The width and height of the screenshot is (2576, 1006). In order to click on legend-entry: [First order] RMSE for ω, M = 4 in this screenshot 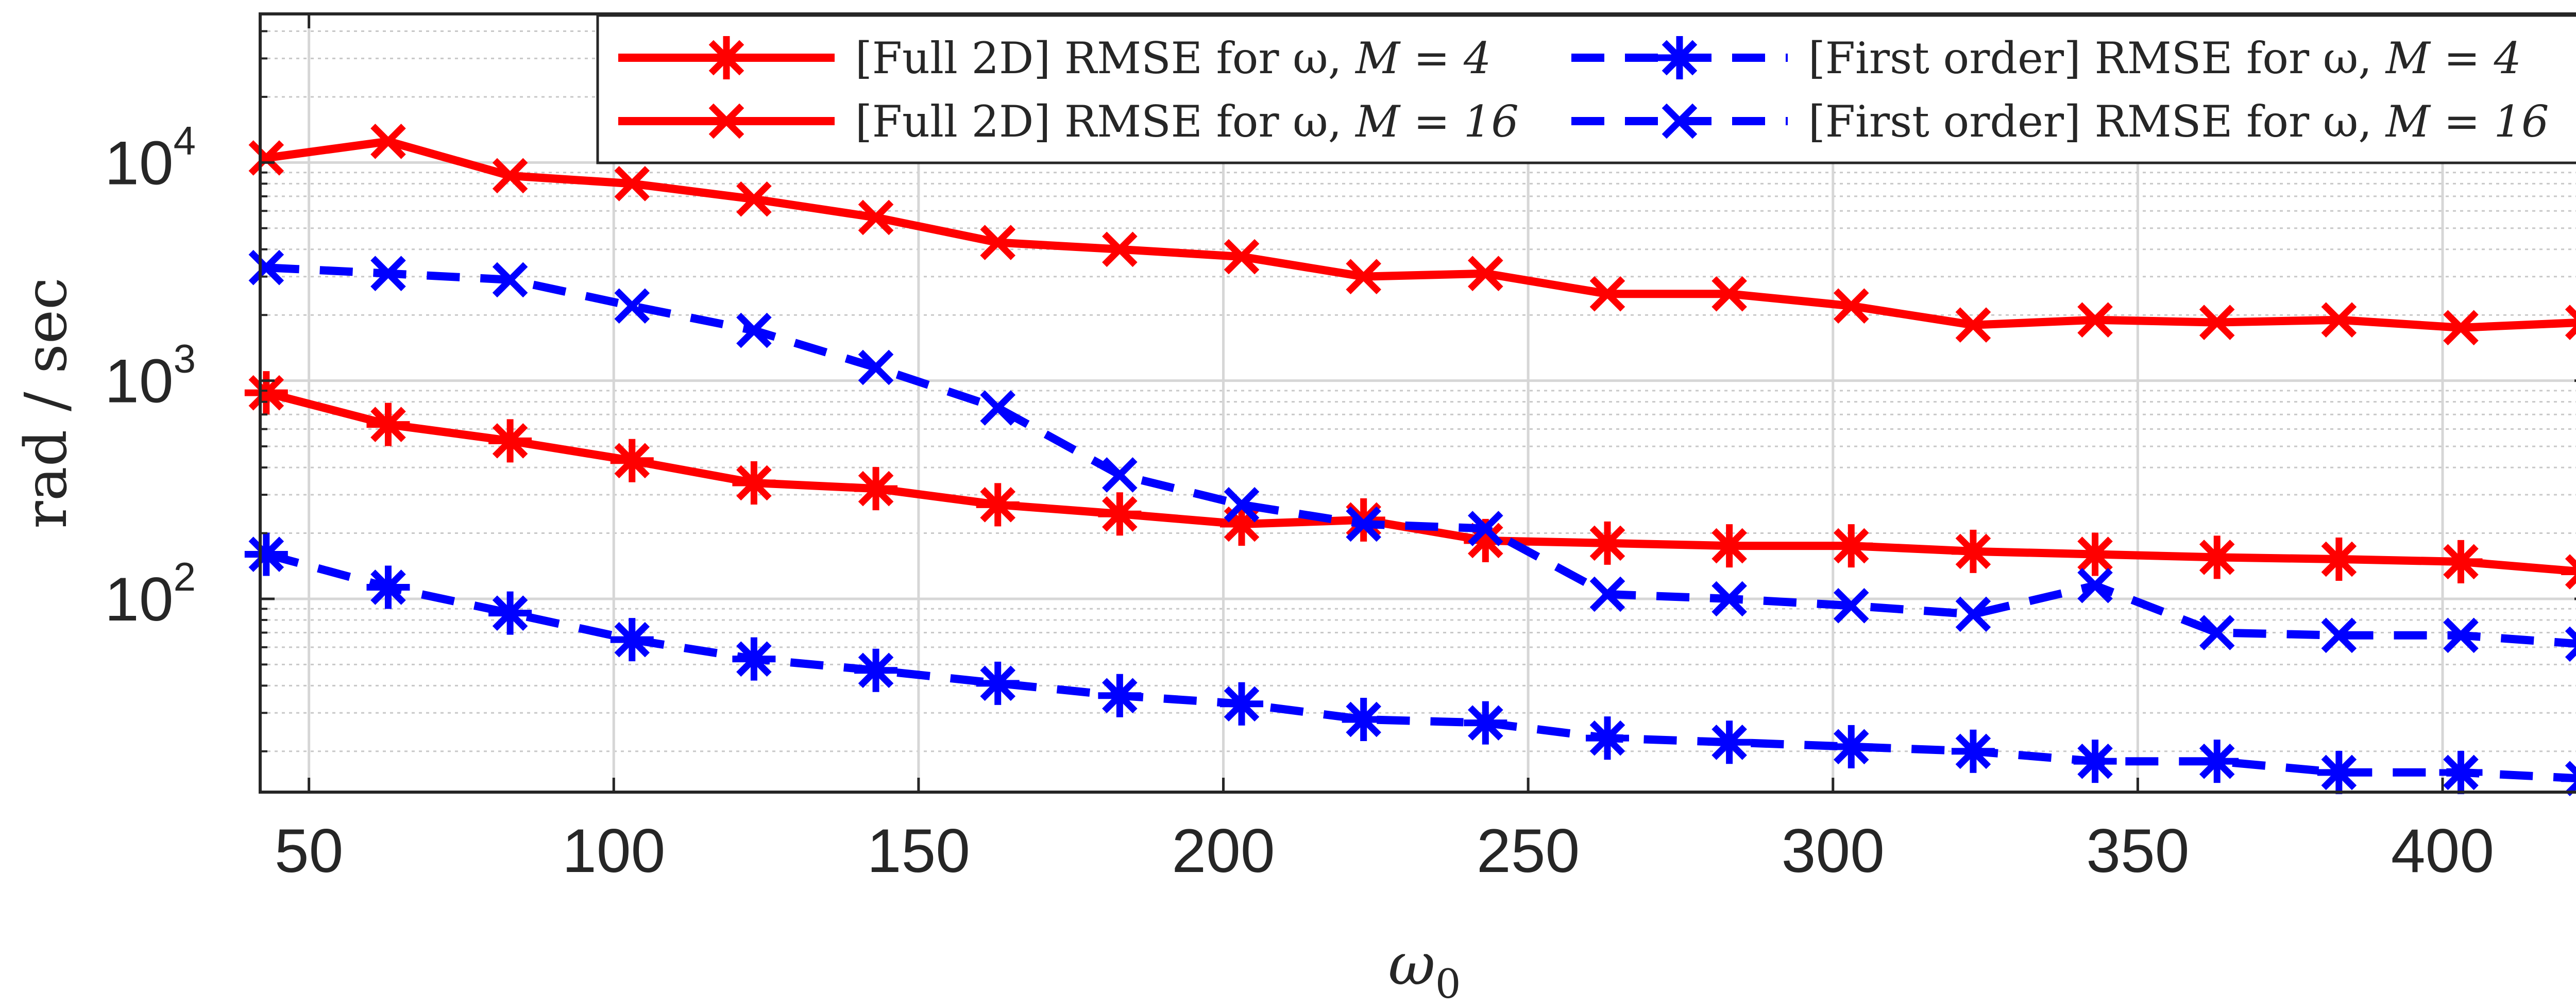, I will do `click(2046, 58)`.